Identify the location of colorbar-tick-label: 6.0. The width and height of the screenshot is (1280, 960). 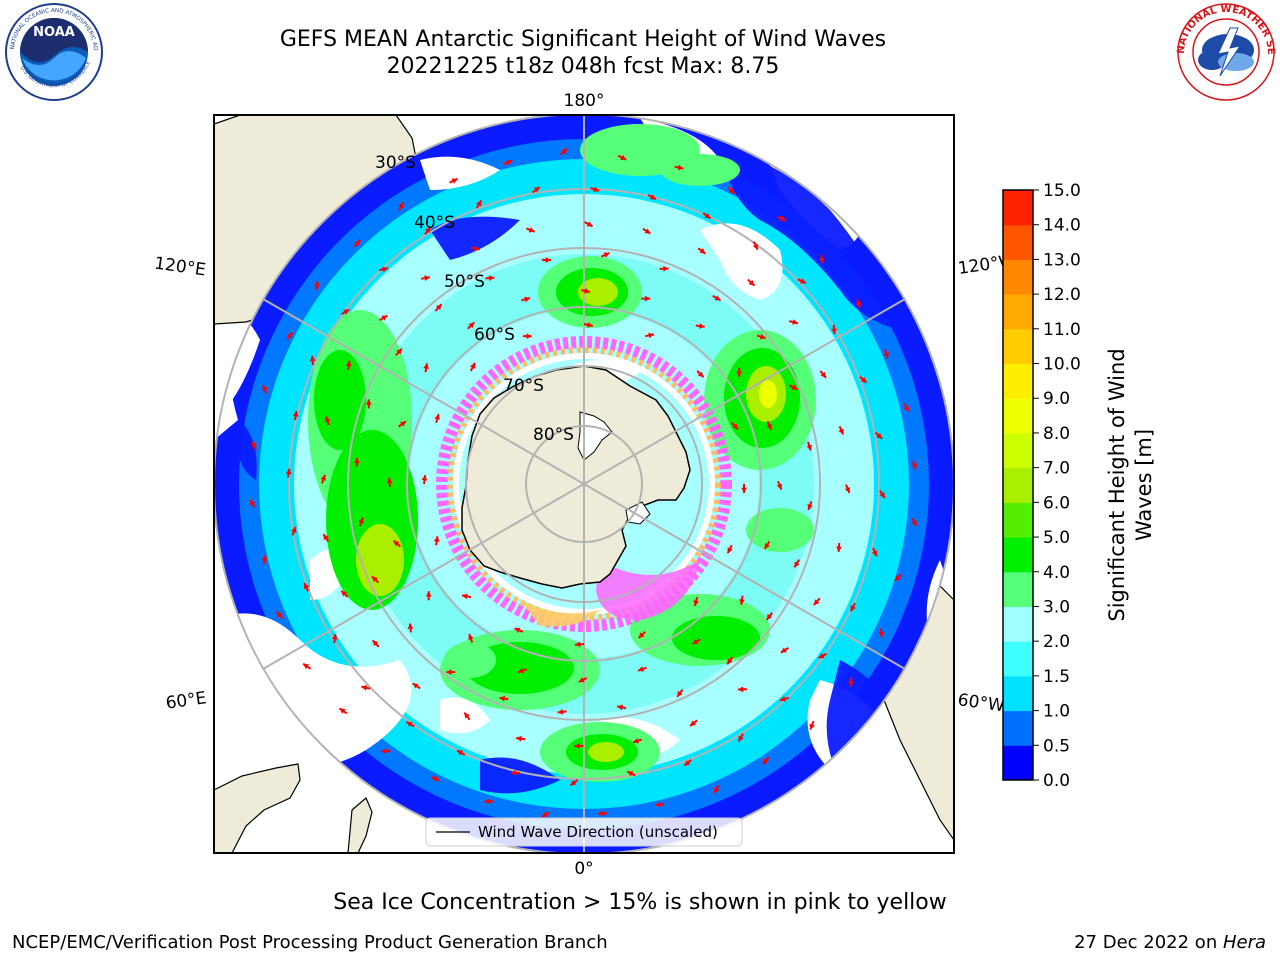
(1056, 503).